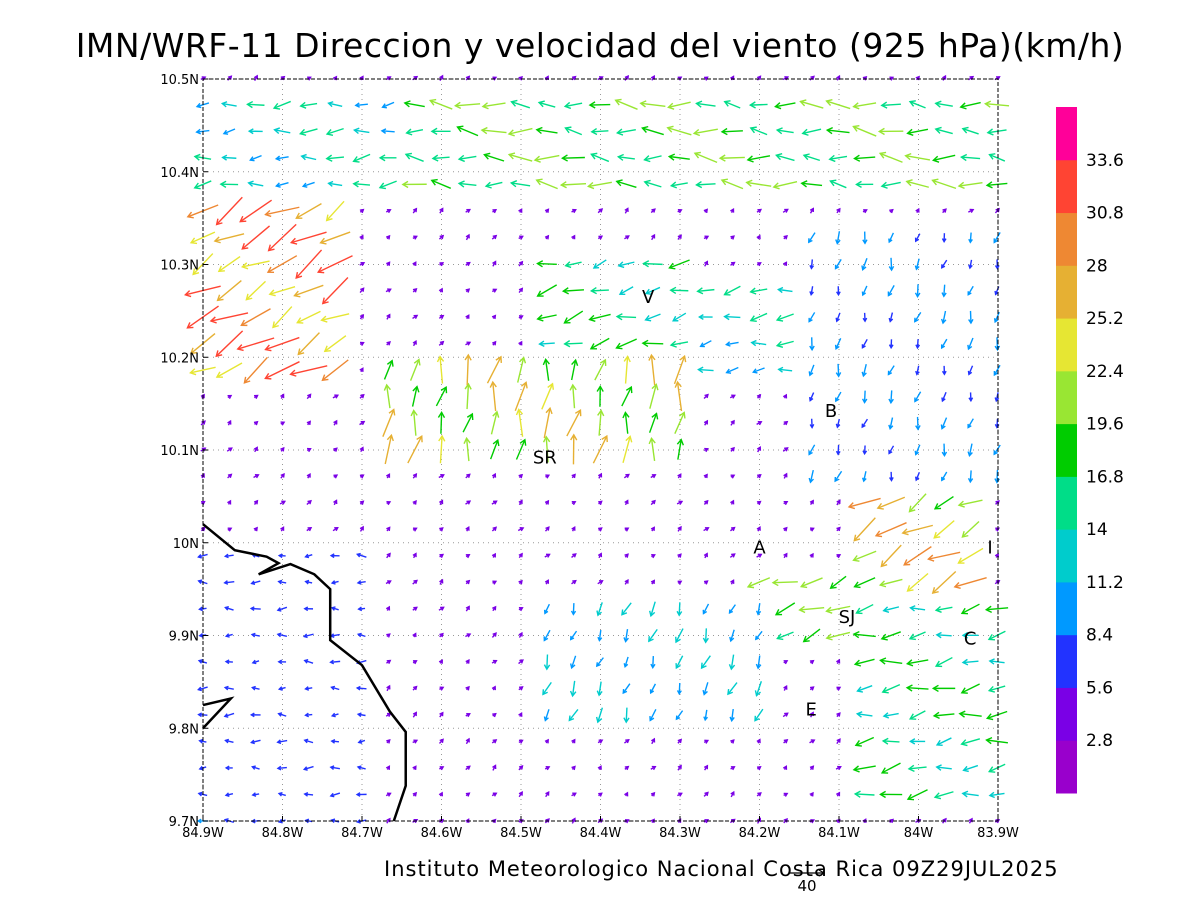  I want to click on colorbar-label: 30.8, so click(1105, 214).